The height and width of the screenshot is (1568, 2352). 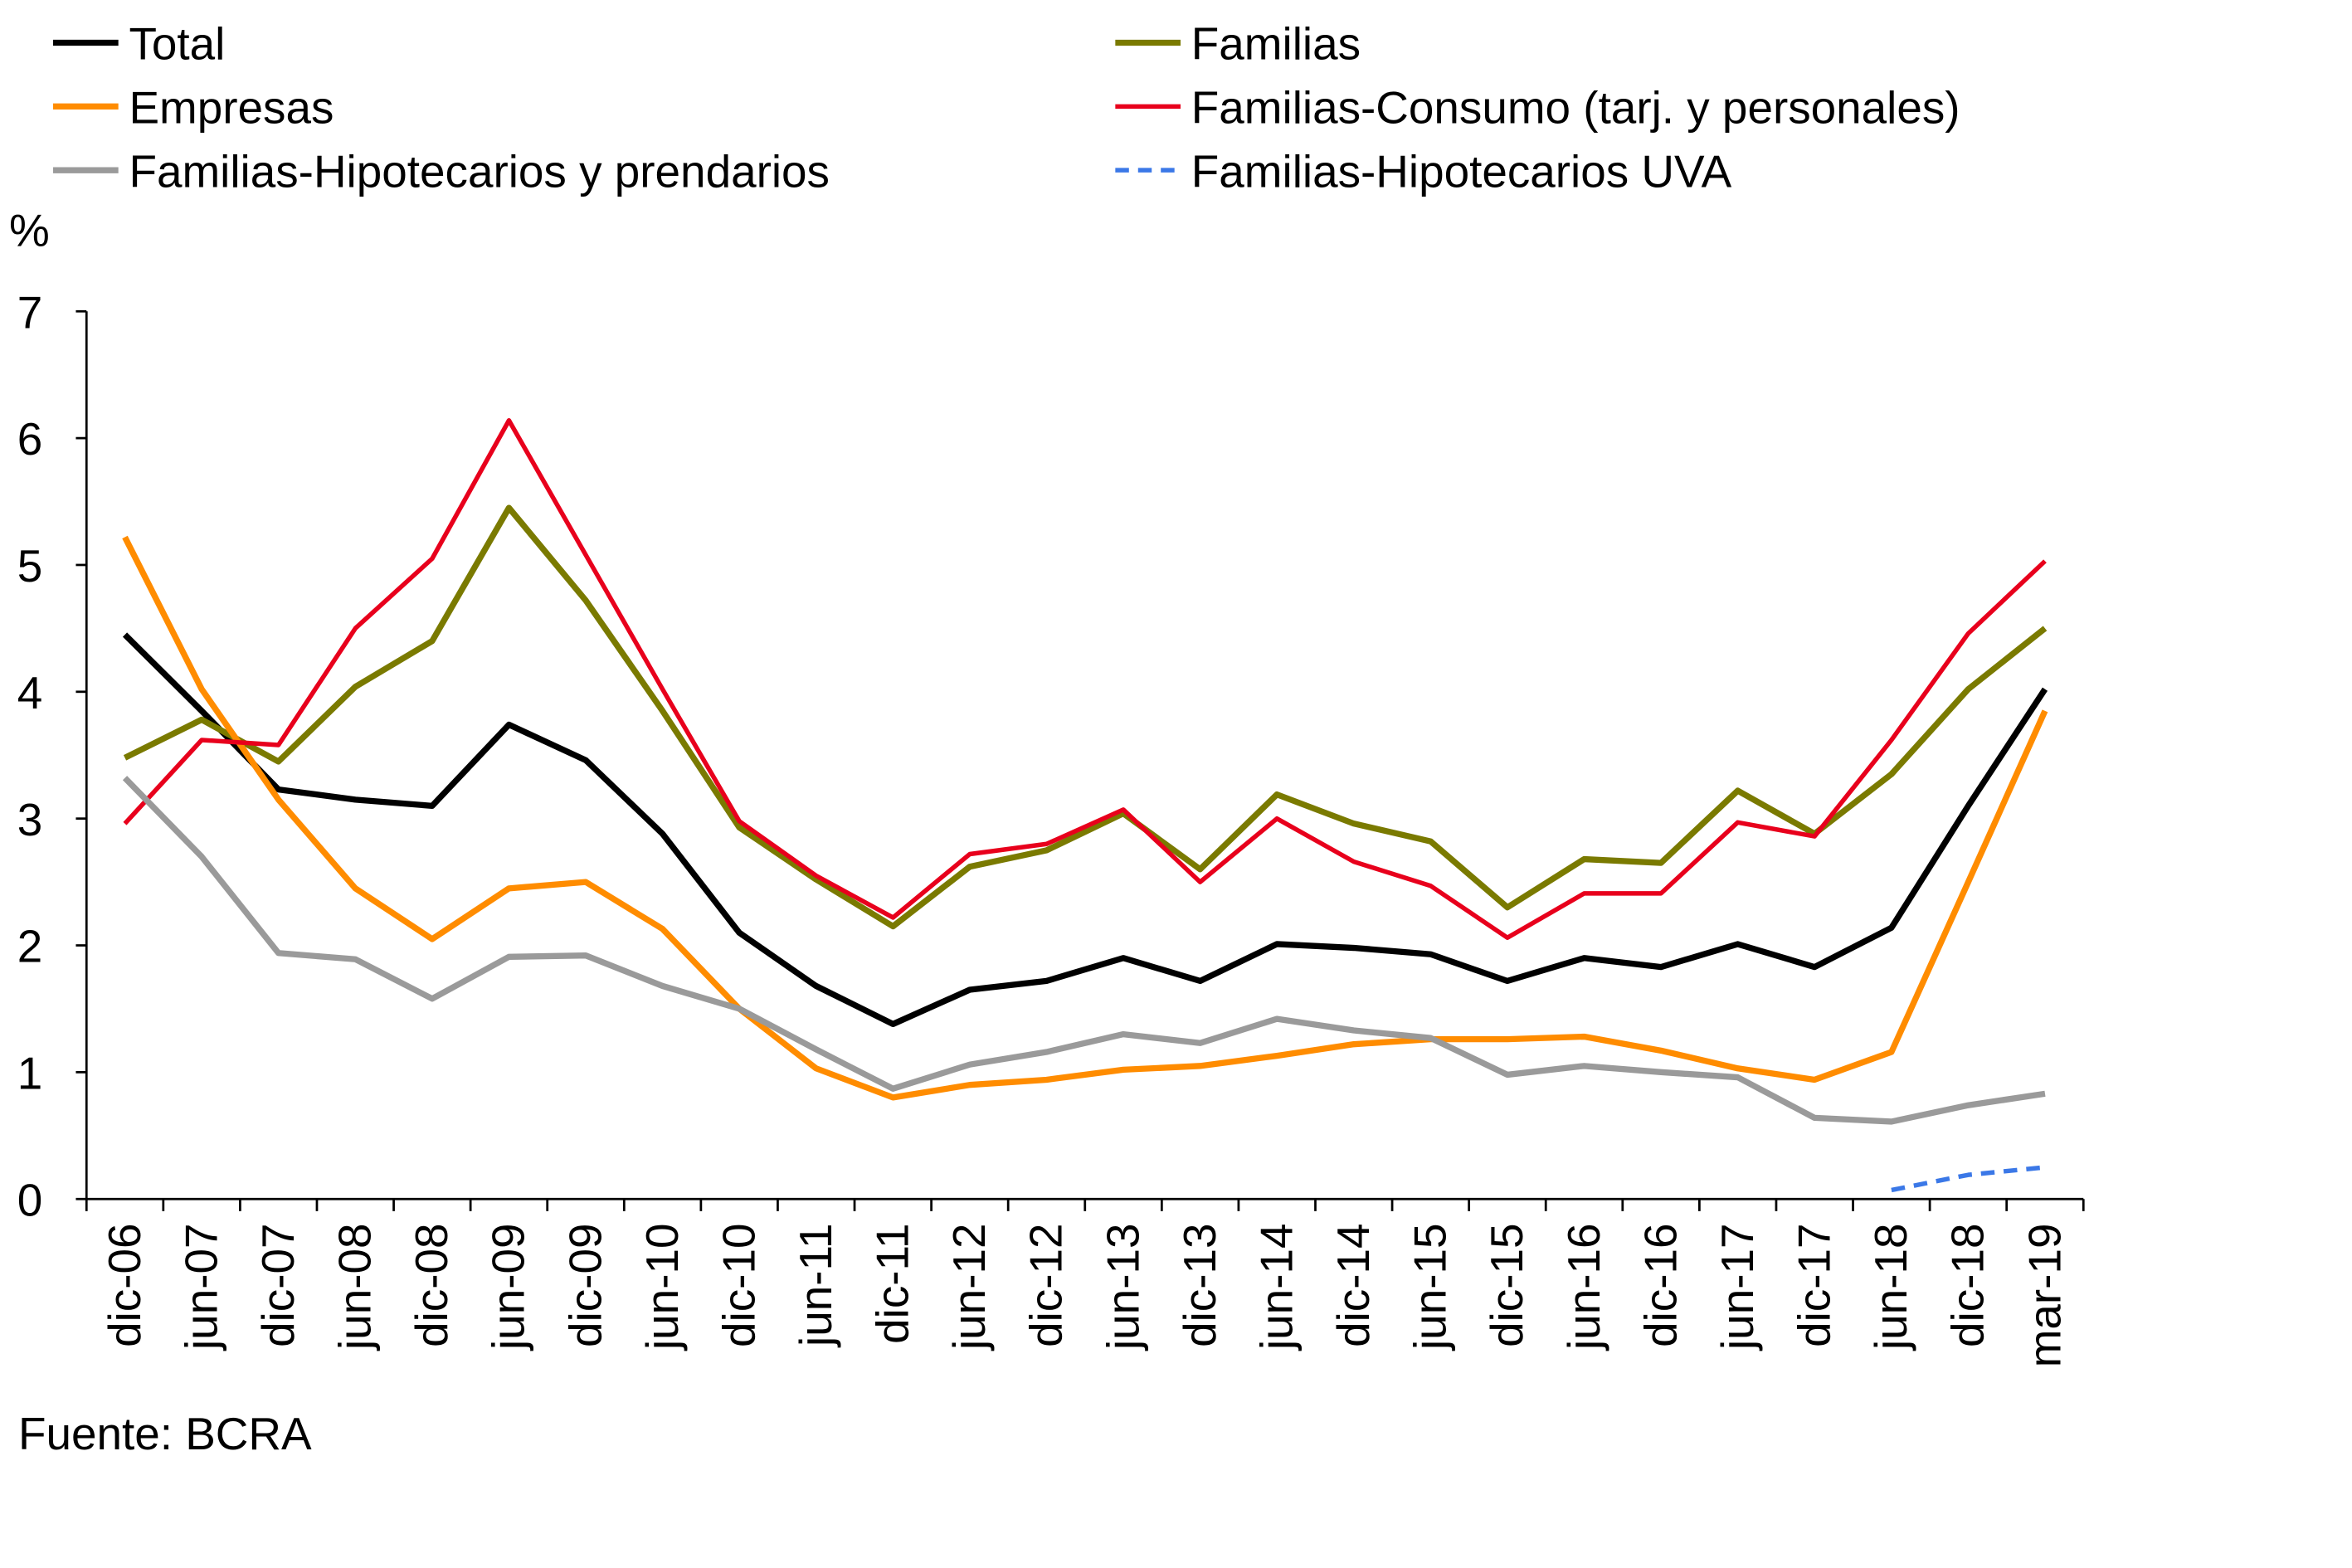 What do you see at coordinates (1968, 1285) in the screenshot?
I see `x-tick-label: dic-18` at bounding box center [1968, 1285].